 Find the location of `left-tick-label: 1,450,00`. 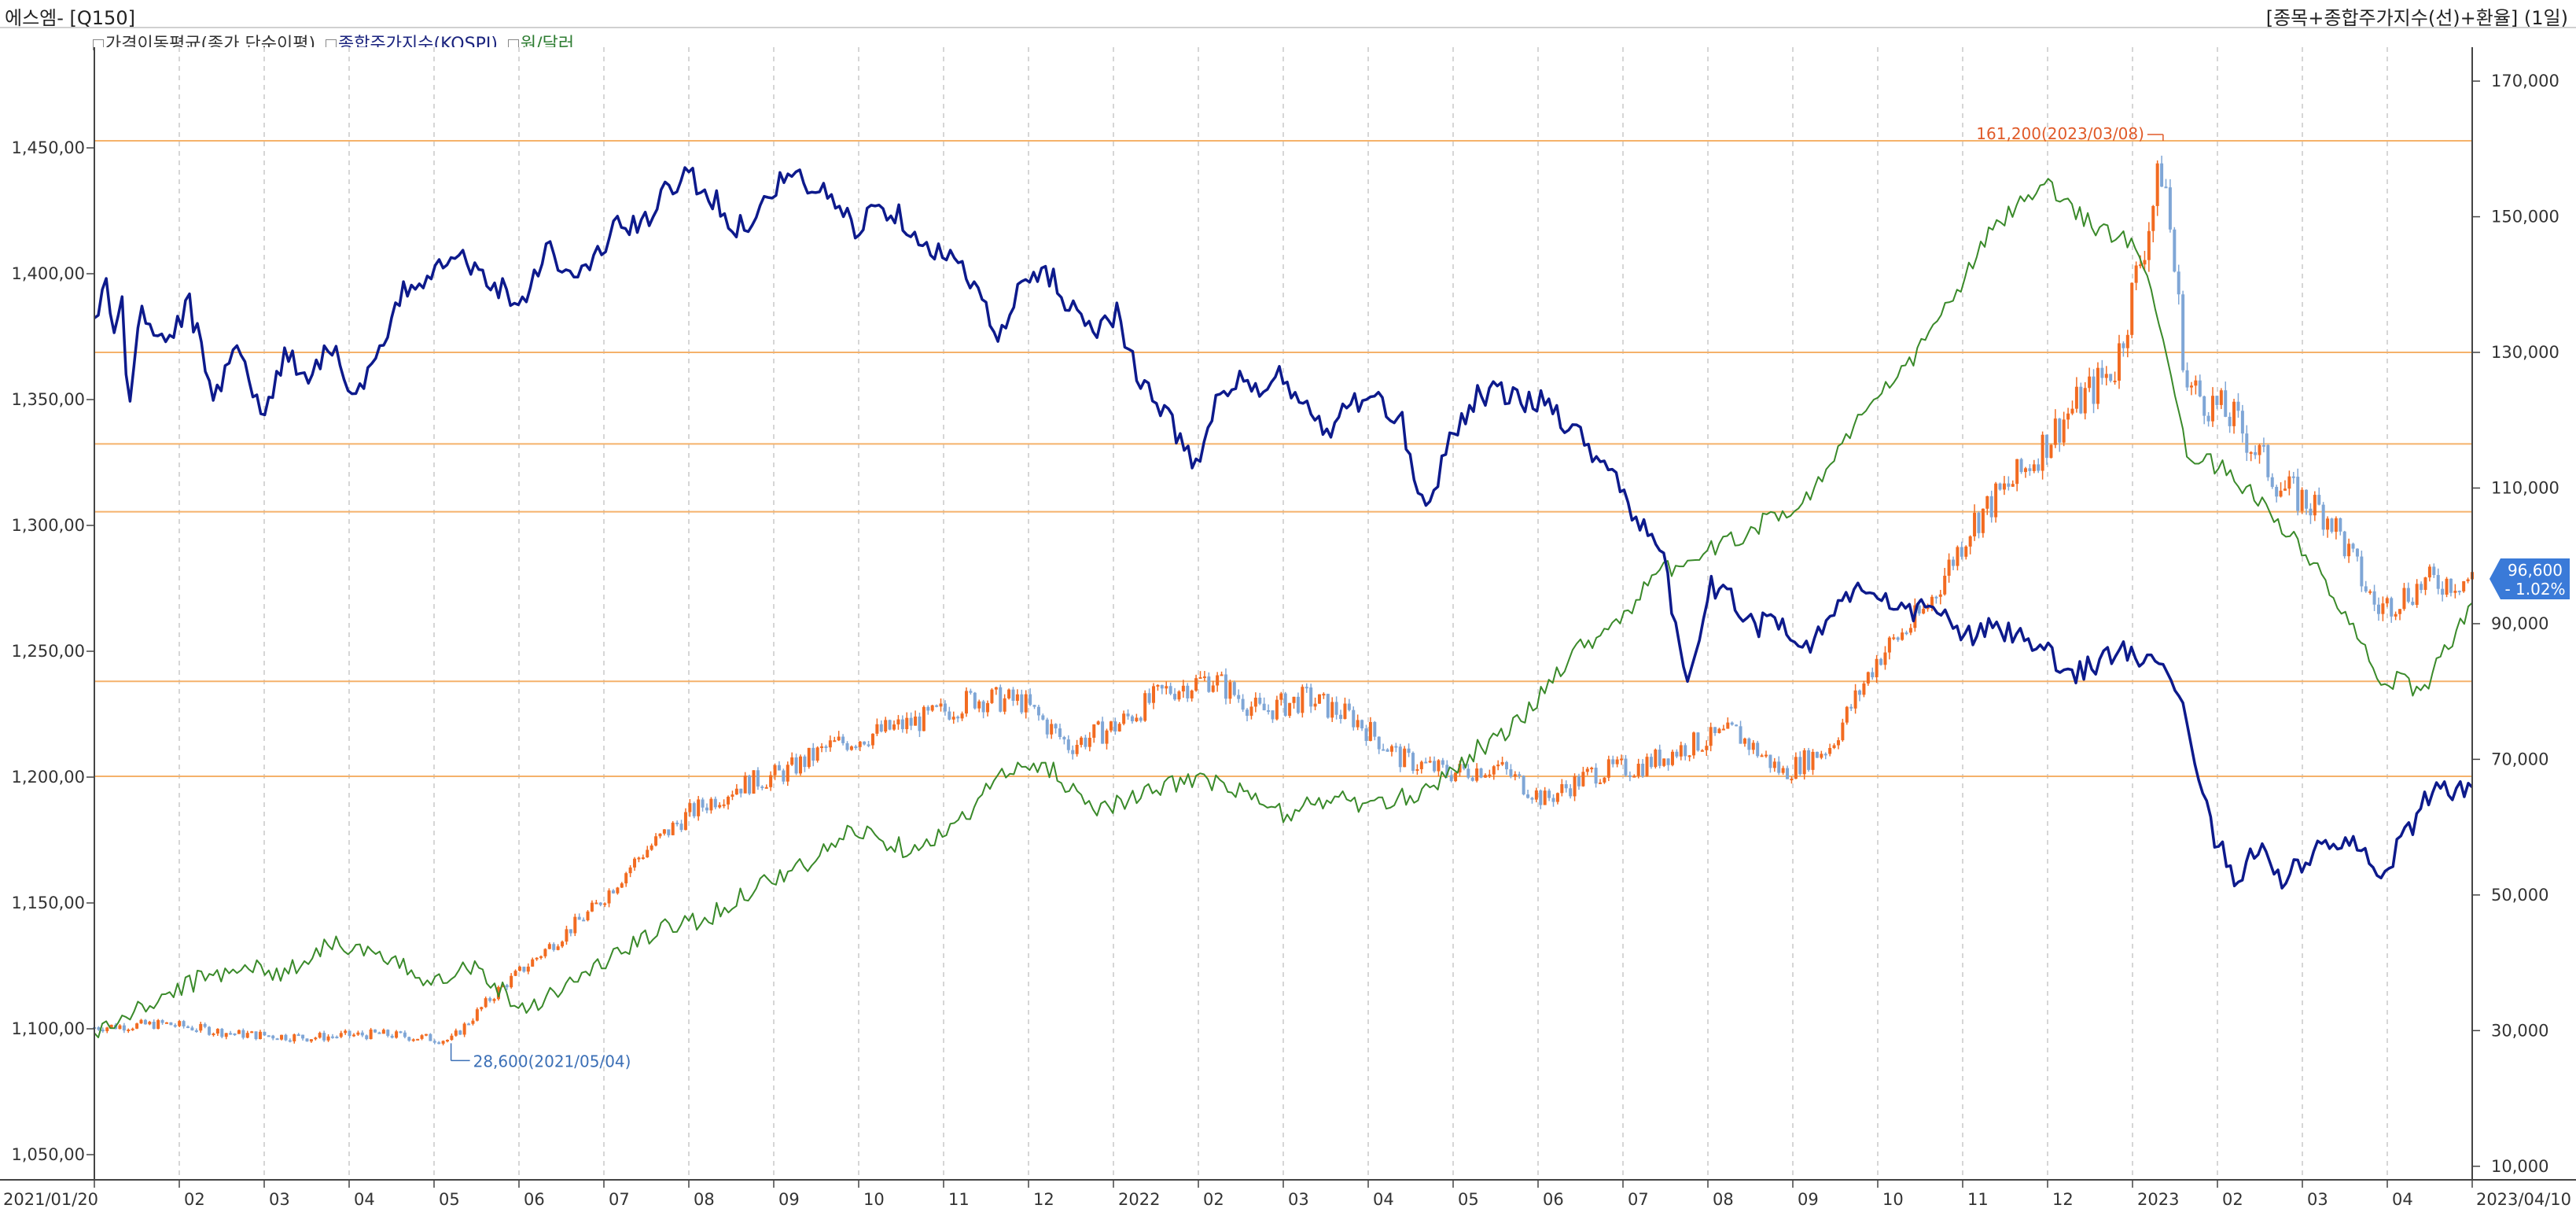

left-tick-label: 1,450,00 is located at coordinates (48, 147).